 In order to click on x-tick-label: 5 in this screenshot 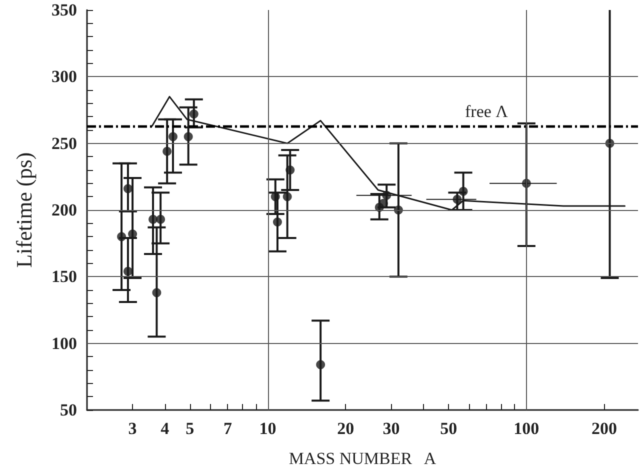, I will do `click(190, 428)`.